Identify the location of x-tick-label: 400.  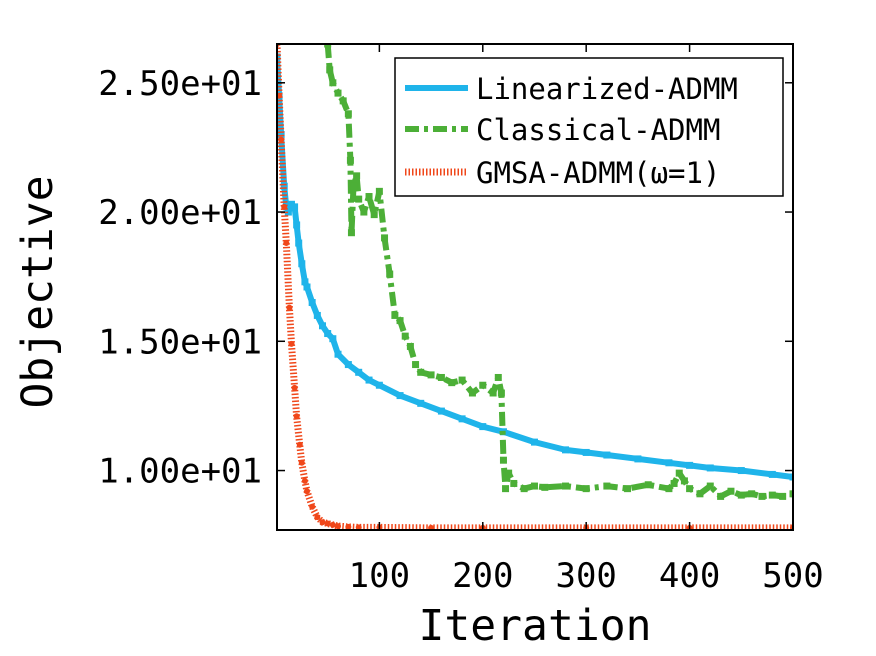
(689, 576).